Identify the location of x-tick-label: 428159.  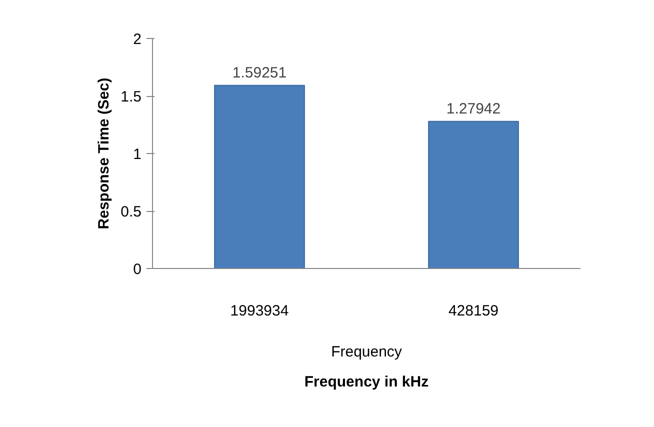
(473, 311).